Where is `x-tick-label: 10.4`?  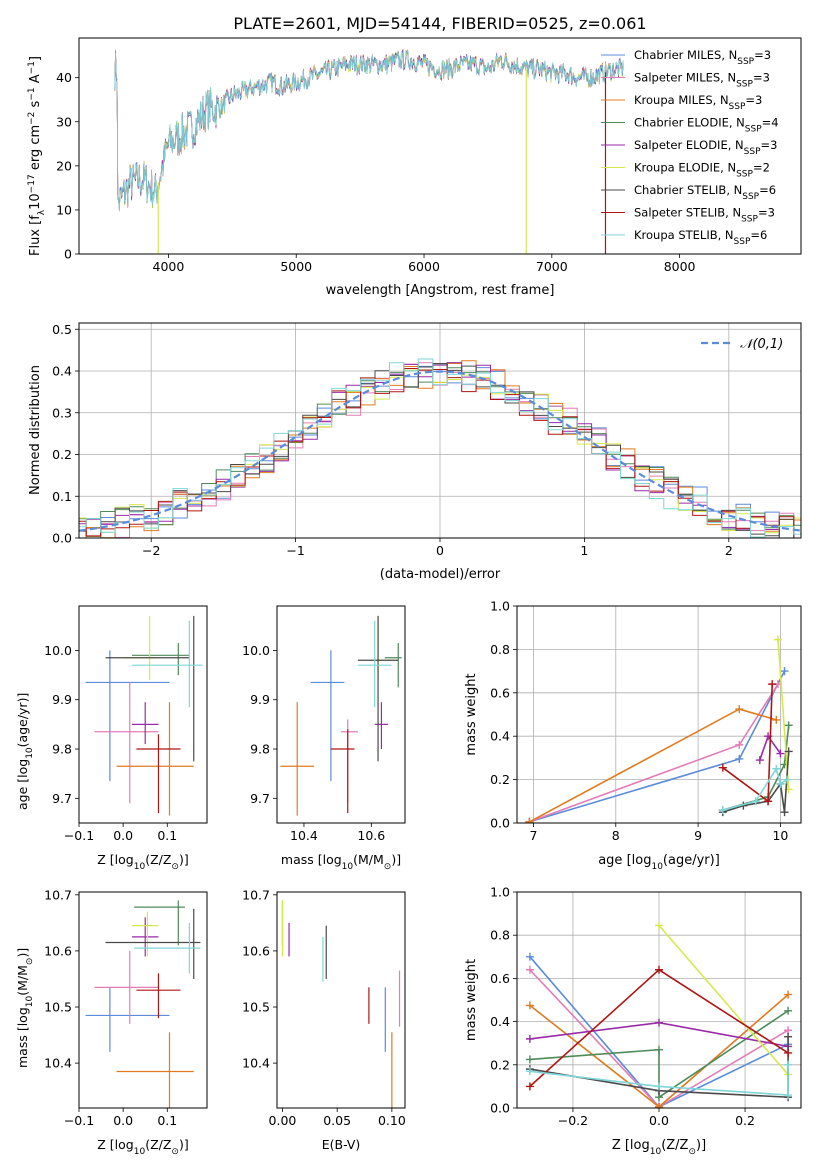 x-tick-label: 10.4 is located at coordinates (304, 835).